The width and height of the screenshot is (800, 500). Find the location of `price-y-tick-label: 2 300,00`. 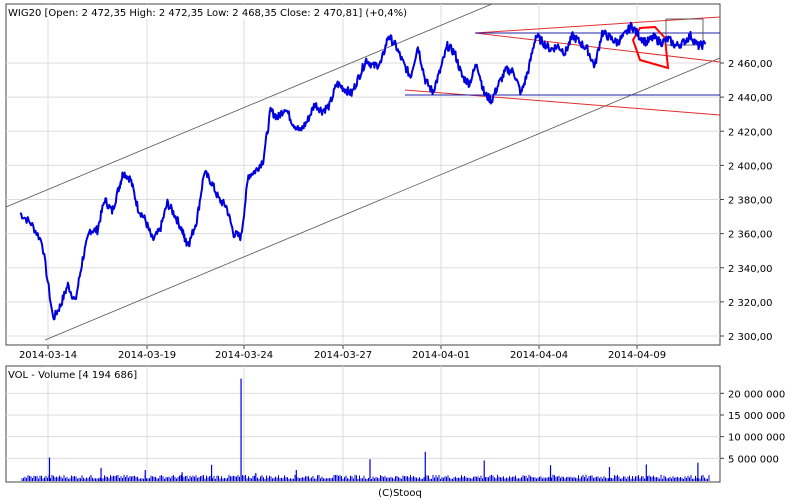

price-y-tick-label: 2 300,00 is located at coordinates (750, 337).